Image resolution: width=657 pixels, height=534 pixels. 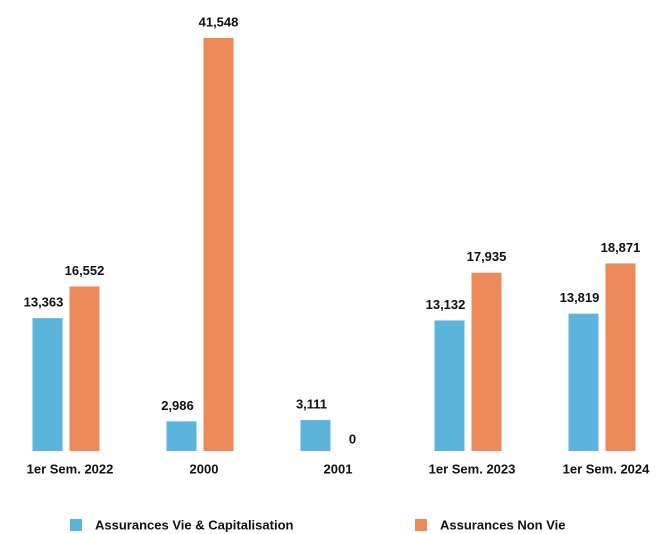 What do you see at coordinates (219, 21) in the screenshot?
I see `data-label: 41,548` at bounding box center [219, 21].